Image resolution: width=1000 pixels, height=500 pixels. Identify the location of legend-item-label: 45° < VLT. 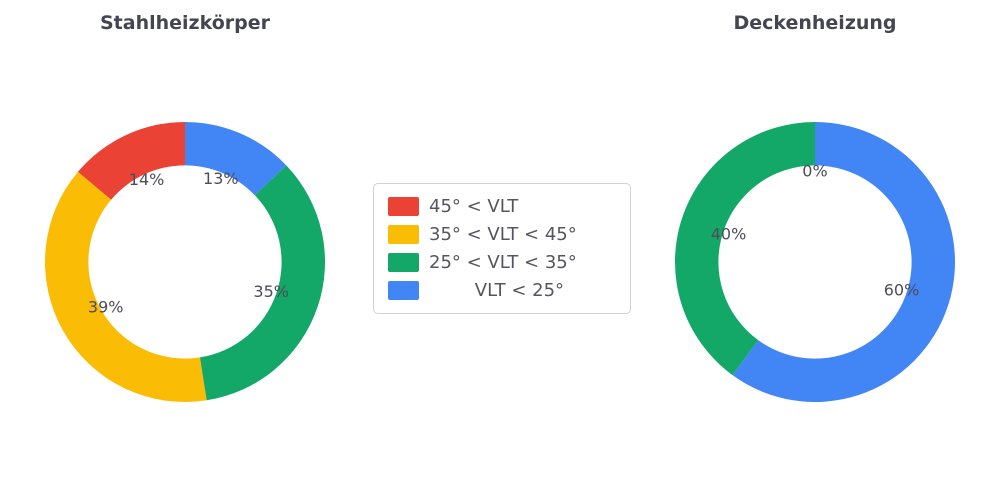
(474, 206).